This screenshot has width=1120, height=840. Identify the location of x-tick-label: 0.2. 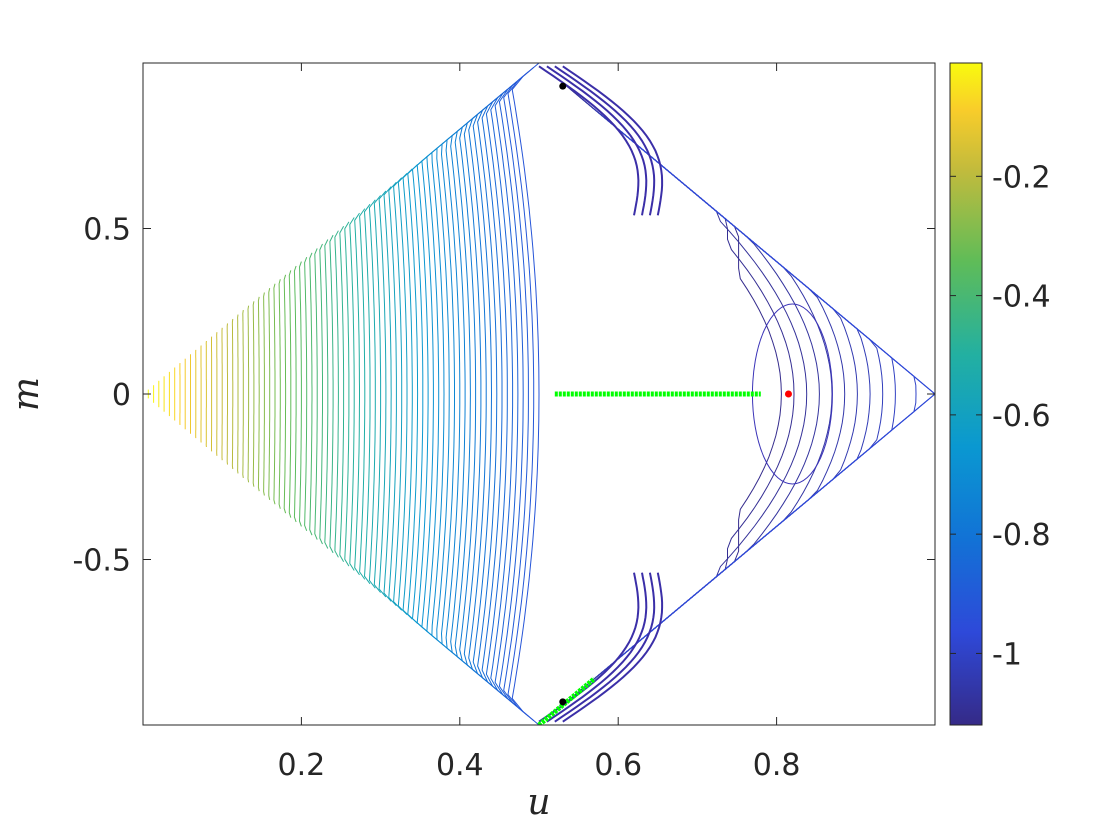
(302, 765).